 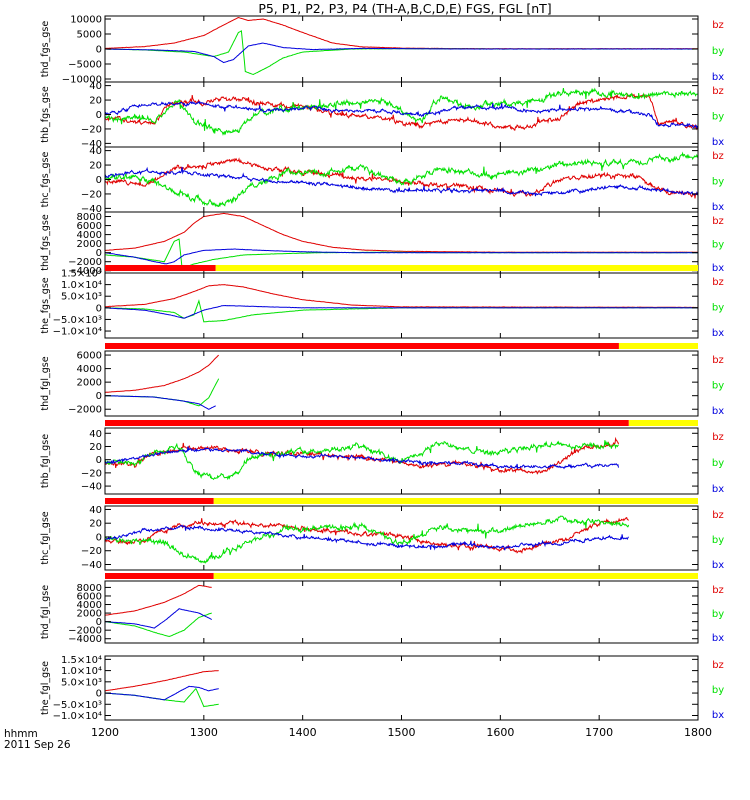 What do you see at coordinates (82, 80) in the screenshot?
I see `y-tick-label: −10000` at bounding box center [82, 80].